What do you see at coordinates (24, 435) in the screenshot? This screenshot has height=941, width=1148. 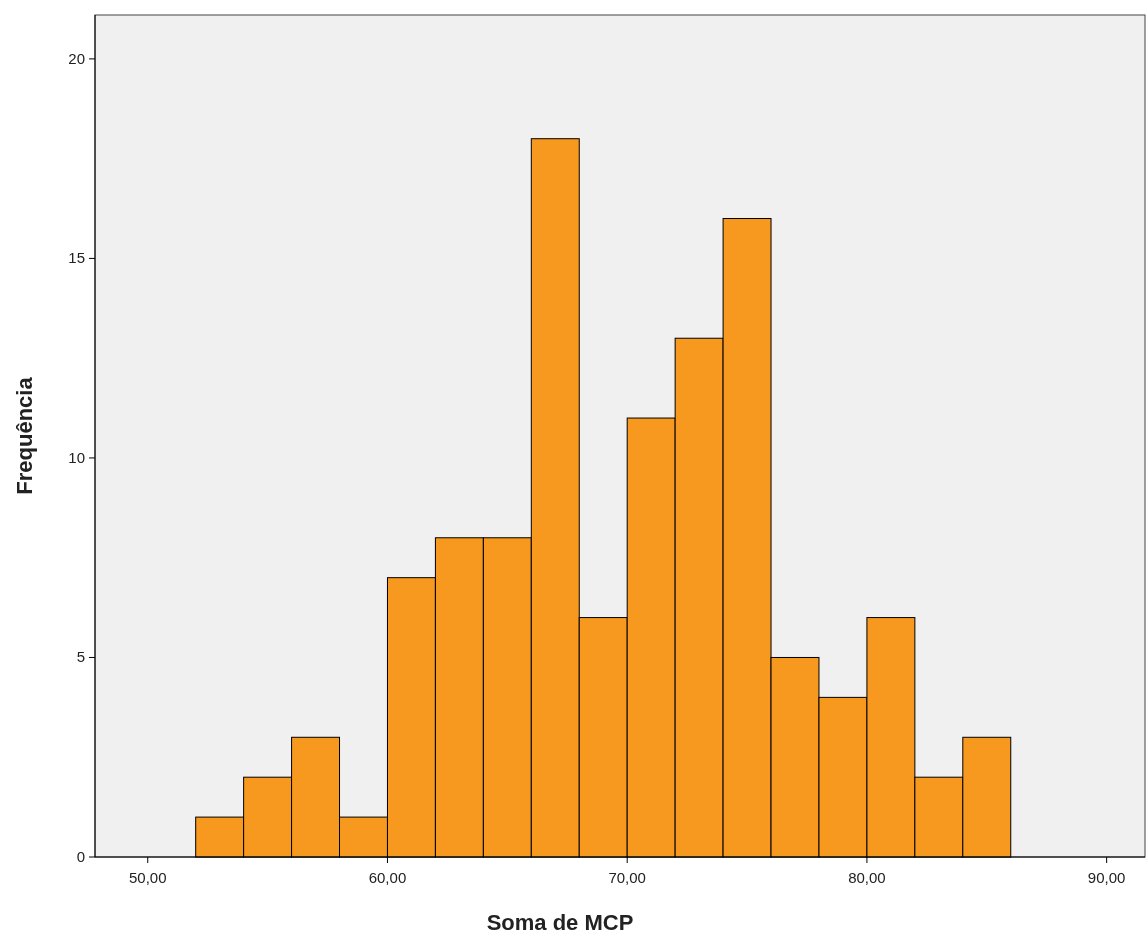 I see `y-axis-title: Frequência` at bounding box center [24, 435].